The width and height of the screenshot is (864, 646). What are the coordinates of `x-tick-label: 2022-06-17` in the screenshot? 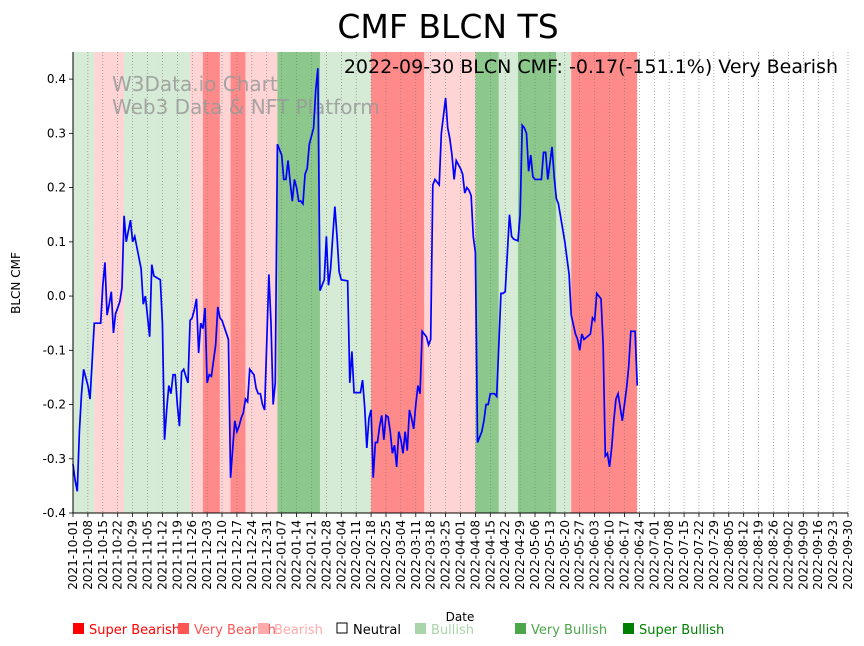 It's located at (624, 555).